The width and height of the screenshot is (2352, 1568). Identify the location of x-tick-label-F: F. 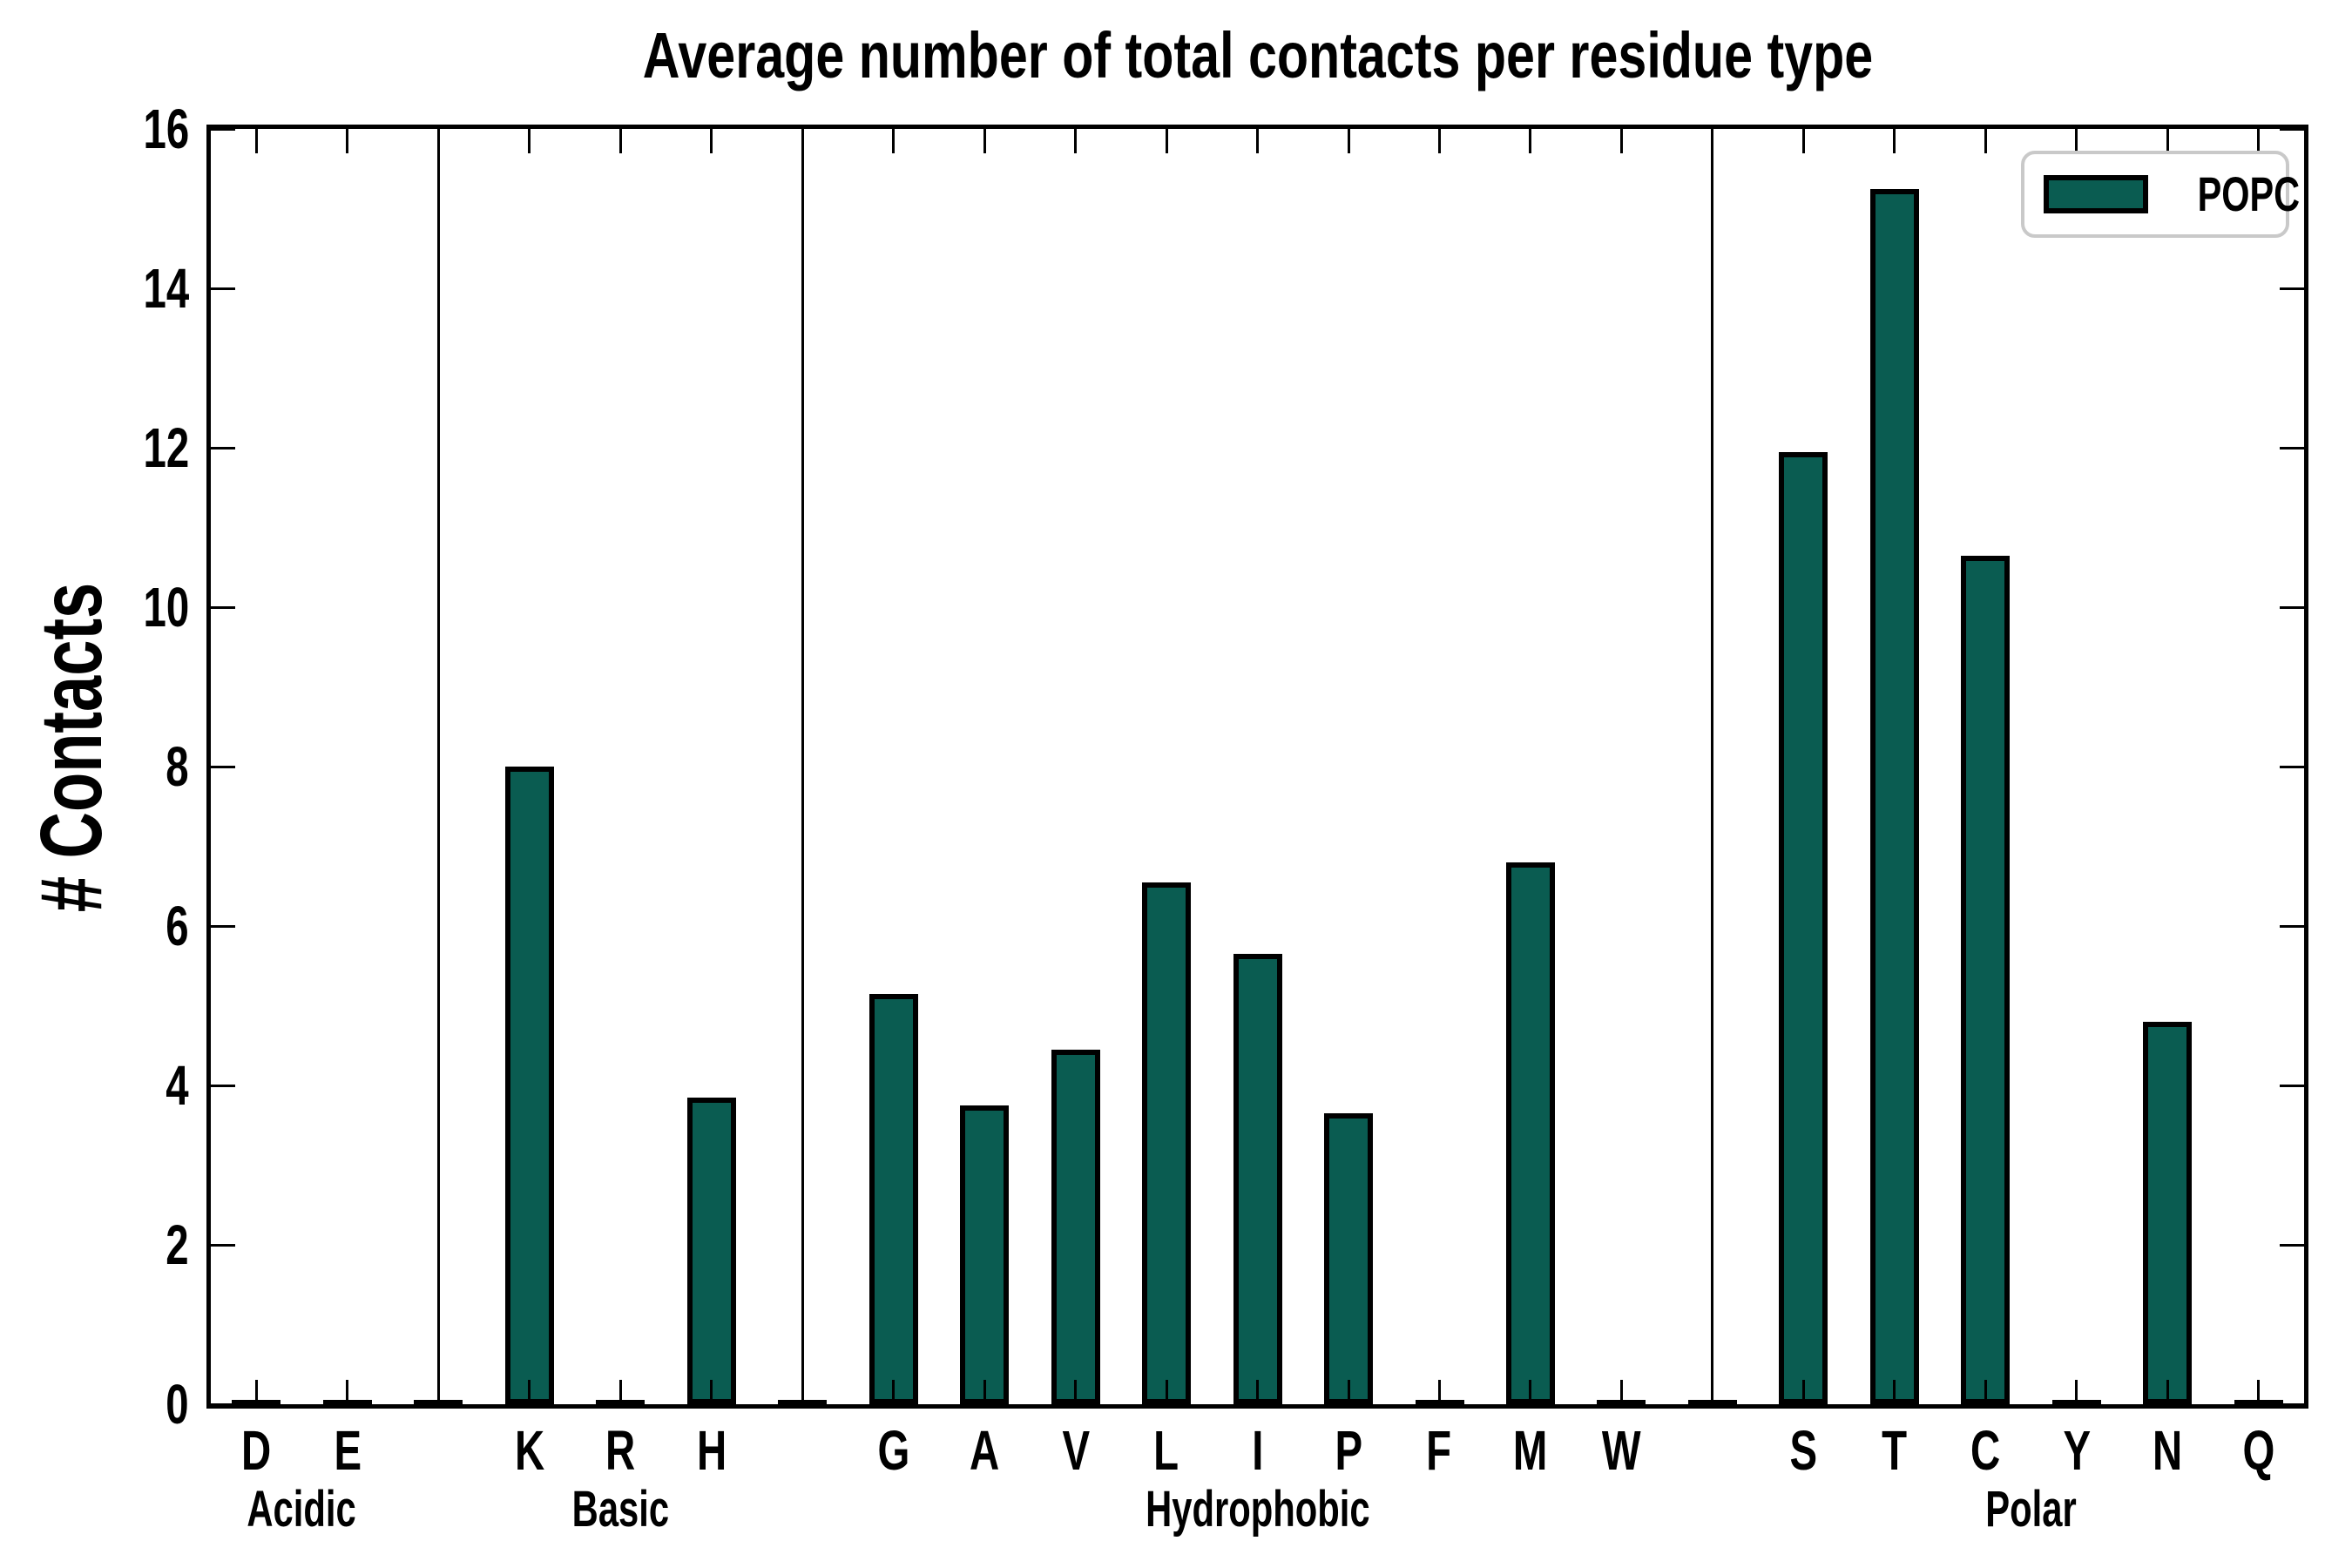
(1439, 1450).